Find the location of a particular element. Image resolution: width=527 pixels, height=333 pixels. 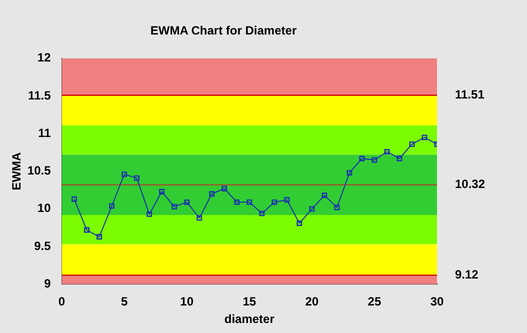

y-tick-label: 11 is located at coordinates (45, 133).